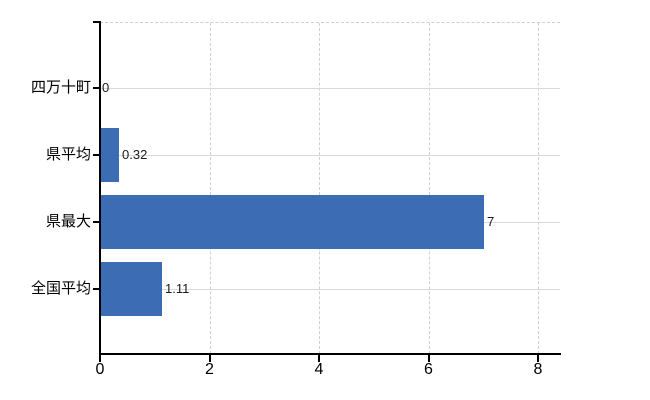  Describe the element at coordinates (538, 369) in the screenshot. I see `x-tick-label: 8` at that location.